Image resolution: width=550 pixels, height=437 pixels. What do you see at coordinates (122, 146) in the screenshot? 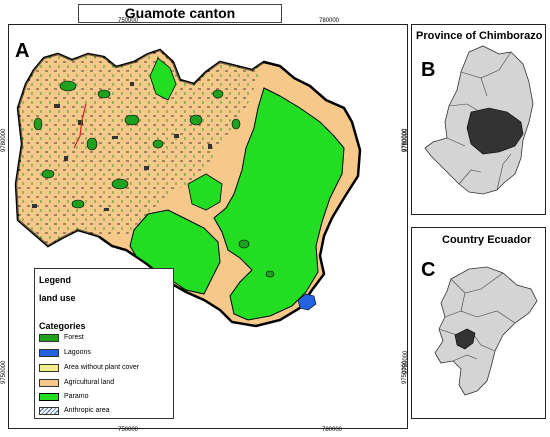
I see `anthropic-patches` at bounding box center [122, 146].